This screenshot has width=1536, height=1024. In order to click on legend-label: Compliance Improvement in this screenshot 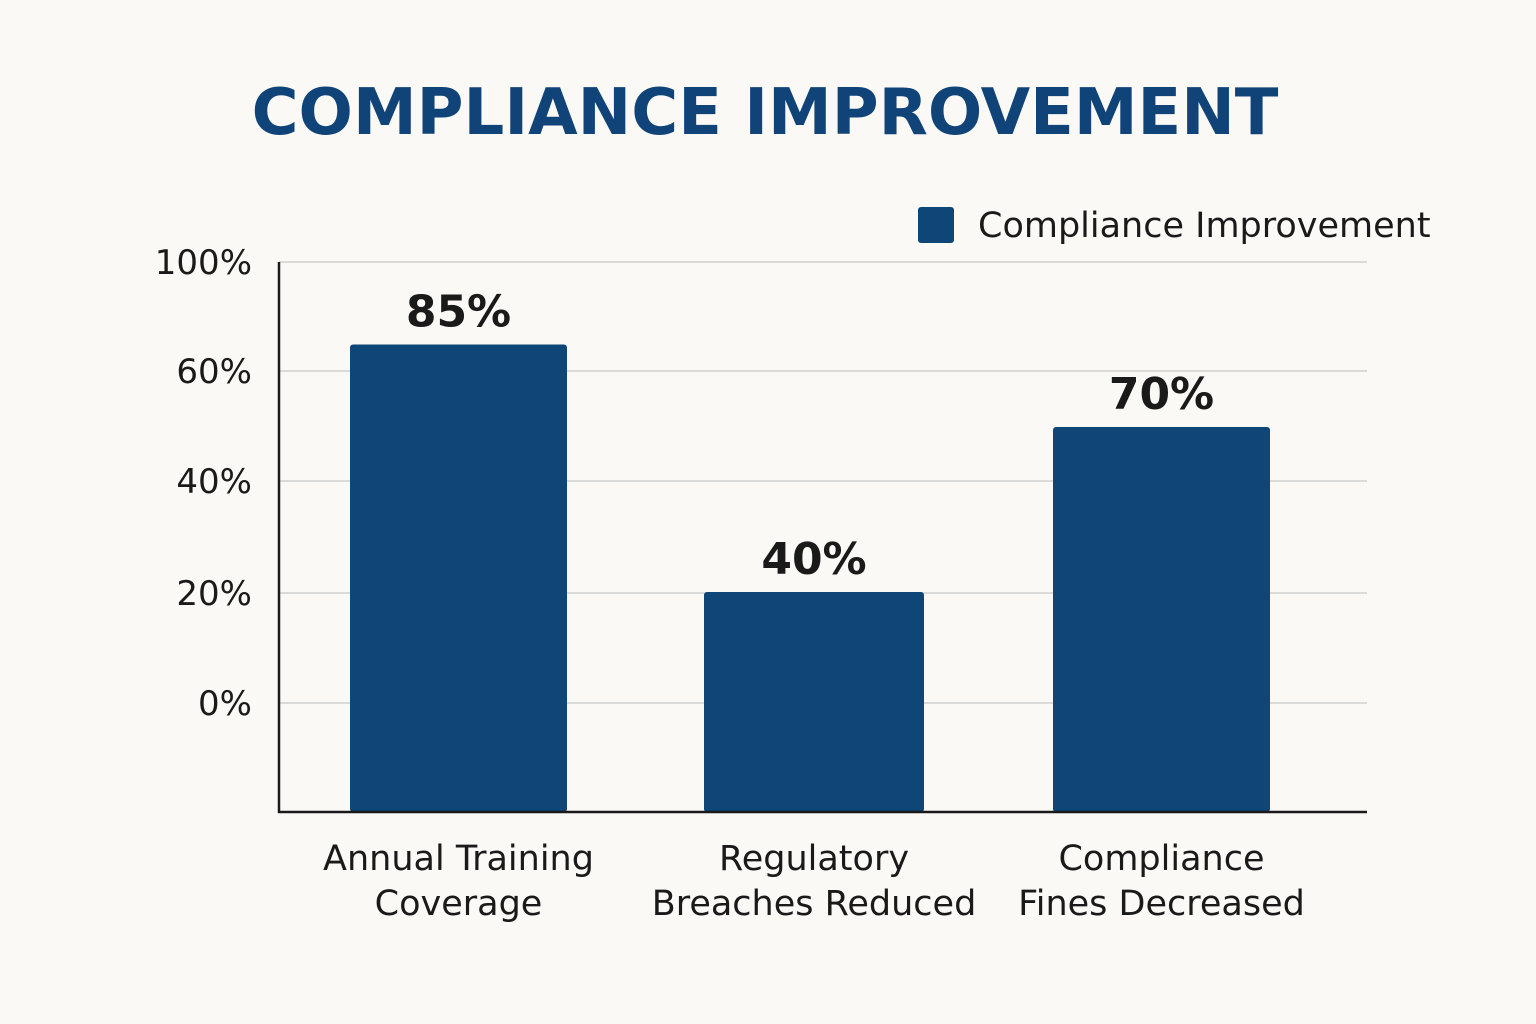, I will do `click(1204, 226)`.